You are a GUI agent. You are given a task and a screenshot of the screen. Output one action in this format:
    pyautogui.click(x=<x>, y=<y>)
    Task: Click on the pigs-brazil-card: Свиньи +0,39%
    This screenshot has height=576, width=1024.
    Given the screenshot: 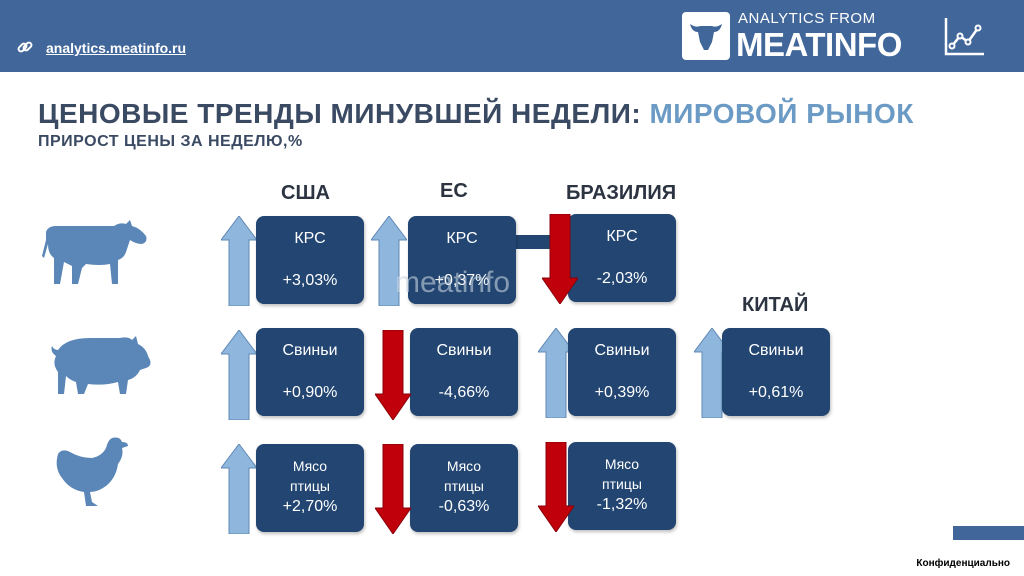 What is the action you would take?
    pyautogui.click(x=622, y=372)
    